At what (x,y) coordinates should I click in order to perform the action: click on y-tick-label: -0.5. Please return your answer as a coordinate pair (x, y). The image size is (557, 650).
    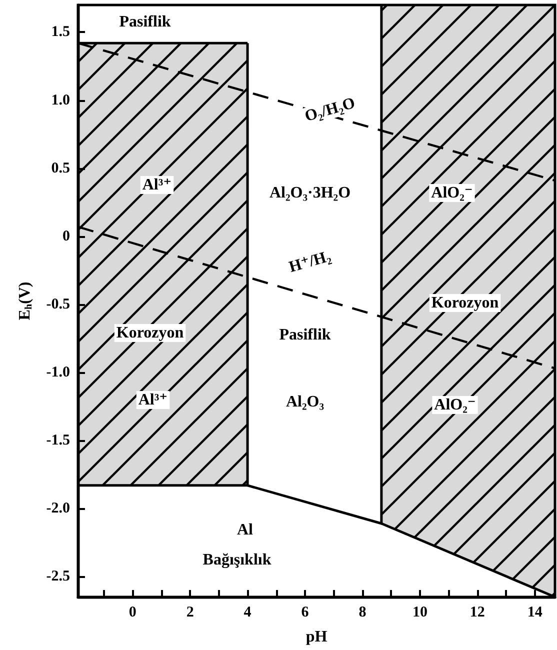
    Looking at the image, I should click on (58, 304).